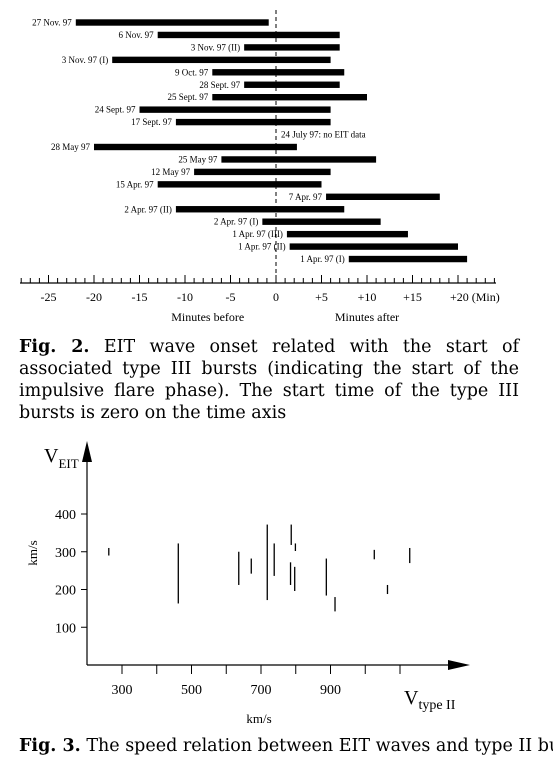  I want to click on fig2-tick-label: -25, so click(49, 297).